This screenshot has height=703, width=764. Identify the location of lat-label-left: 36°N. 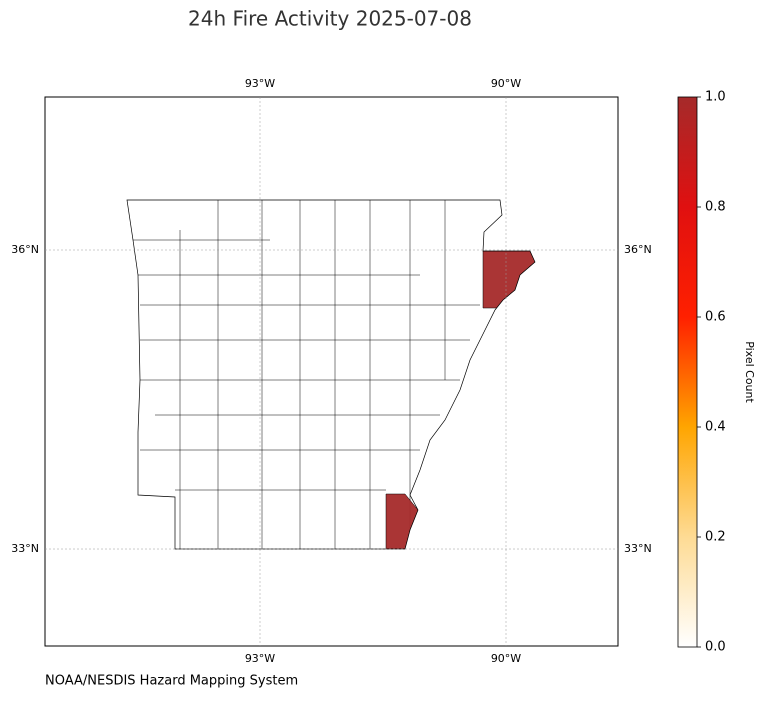
(25, 249).